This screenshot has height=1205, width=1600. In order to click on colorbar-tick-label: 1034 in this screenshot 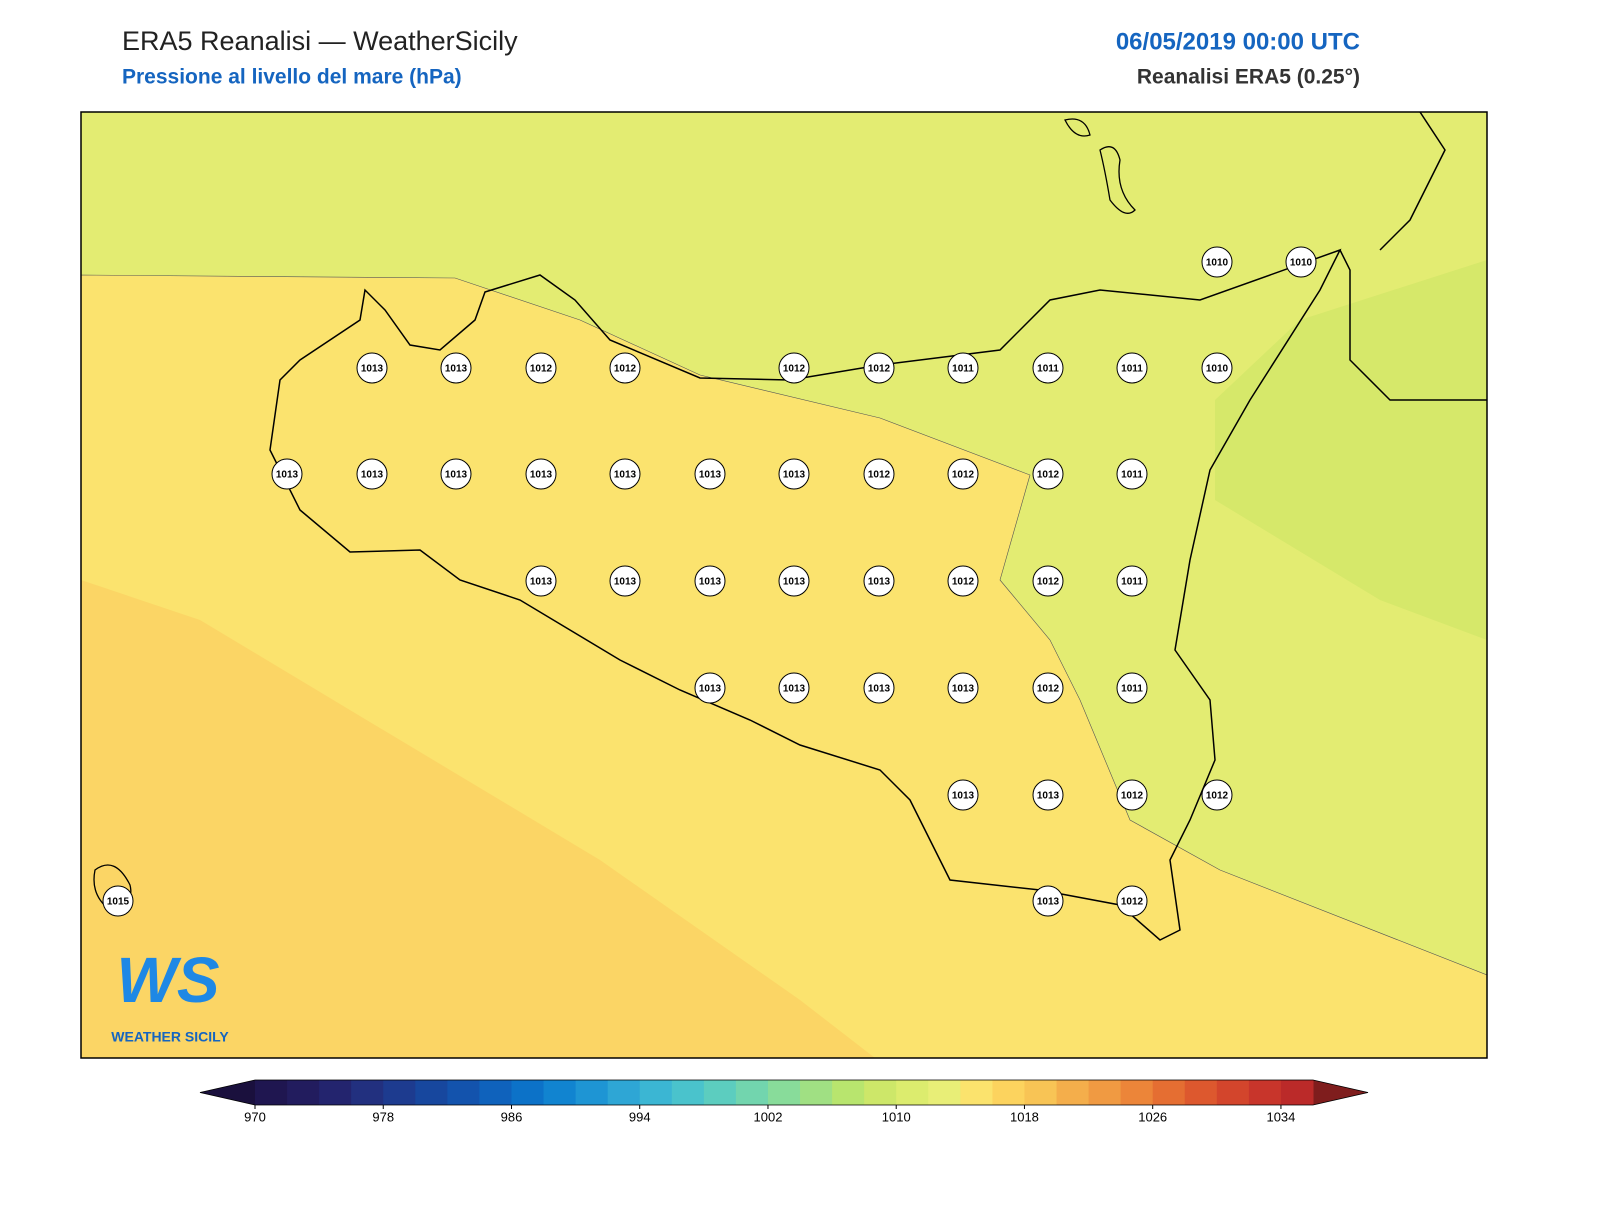, I will do `click(1280, 1116)`.